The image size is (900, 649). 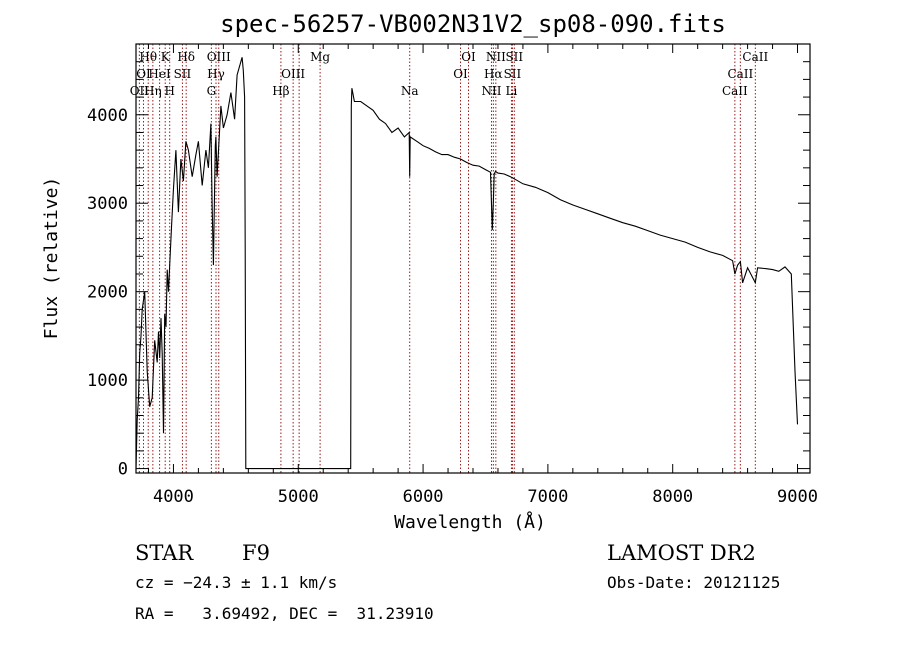 I want to click on observation-date: Obs-Date: 20121125, so click(x=693, y=582).